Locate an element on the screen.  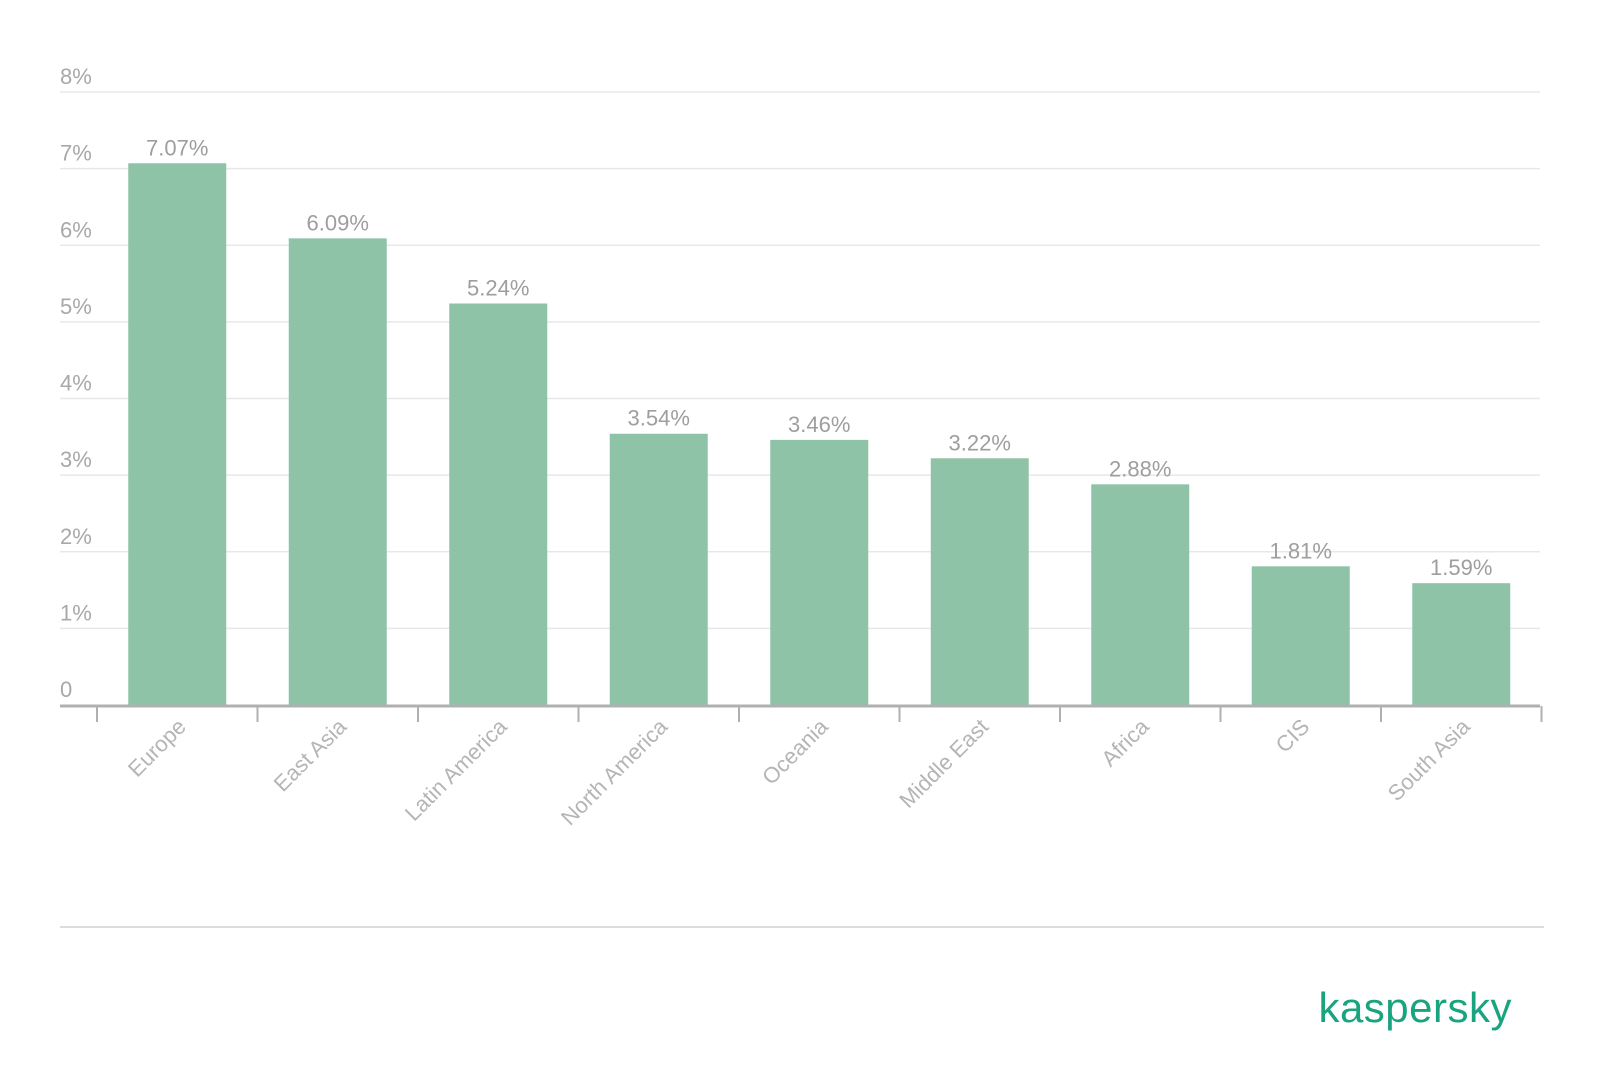
x-tick-label: East Asia is located at coordinates (310, 754).